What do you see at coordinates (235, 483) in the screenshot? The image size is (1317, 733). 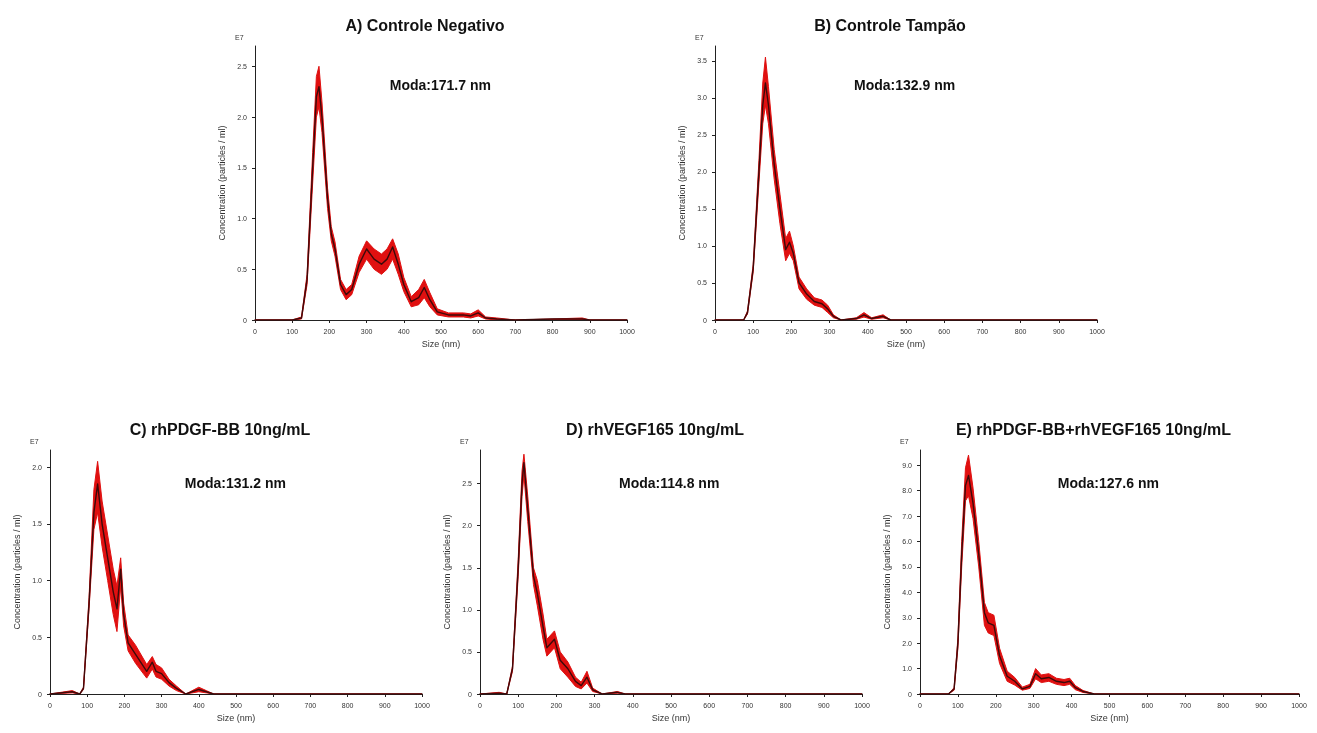 I see `annotation: Moda:131.2 nm` at bounding box center [235, 483].